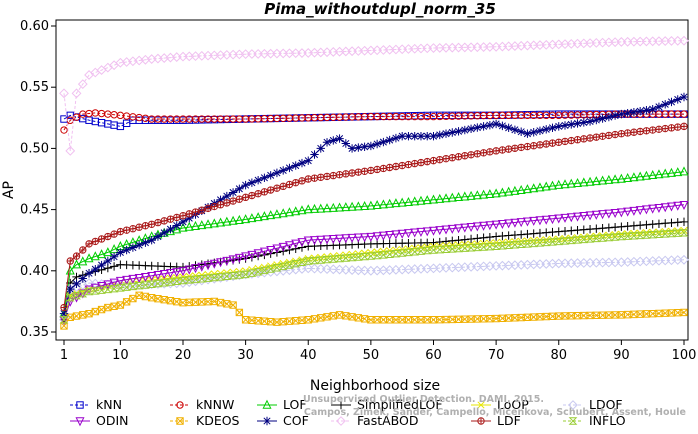 The width and height of the screenshot is (698, 434). Describe the element at coordinates (684, 355) in the screenshot. I see `x-tick-label: 100` at that location.